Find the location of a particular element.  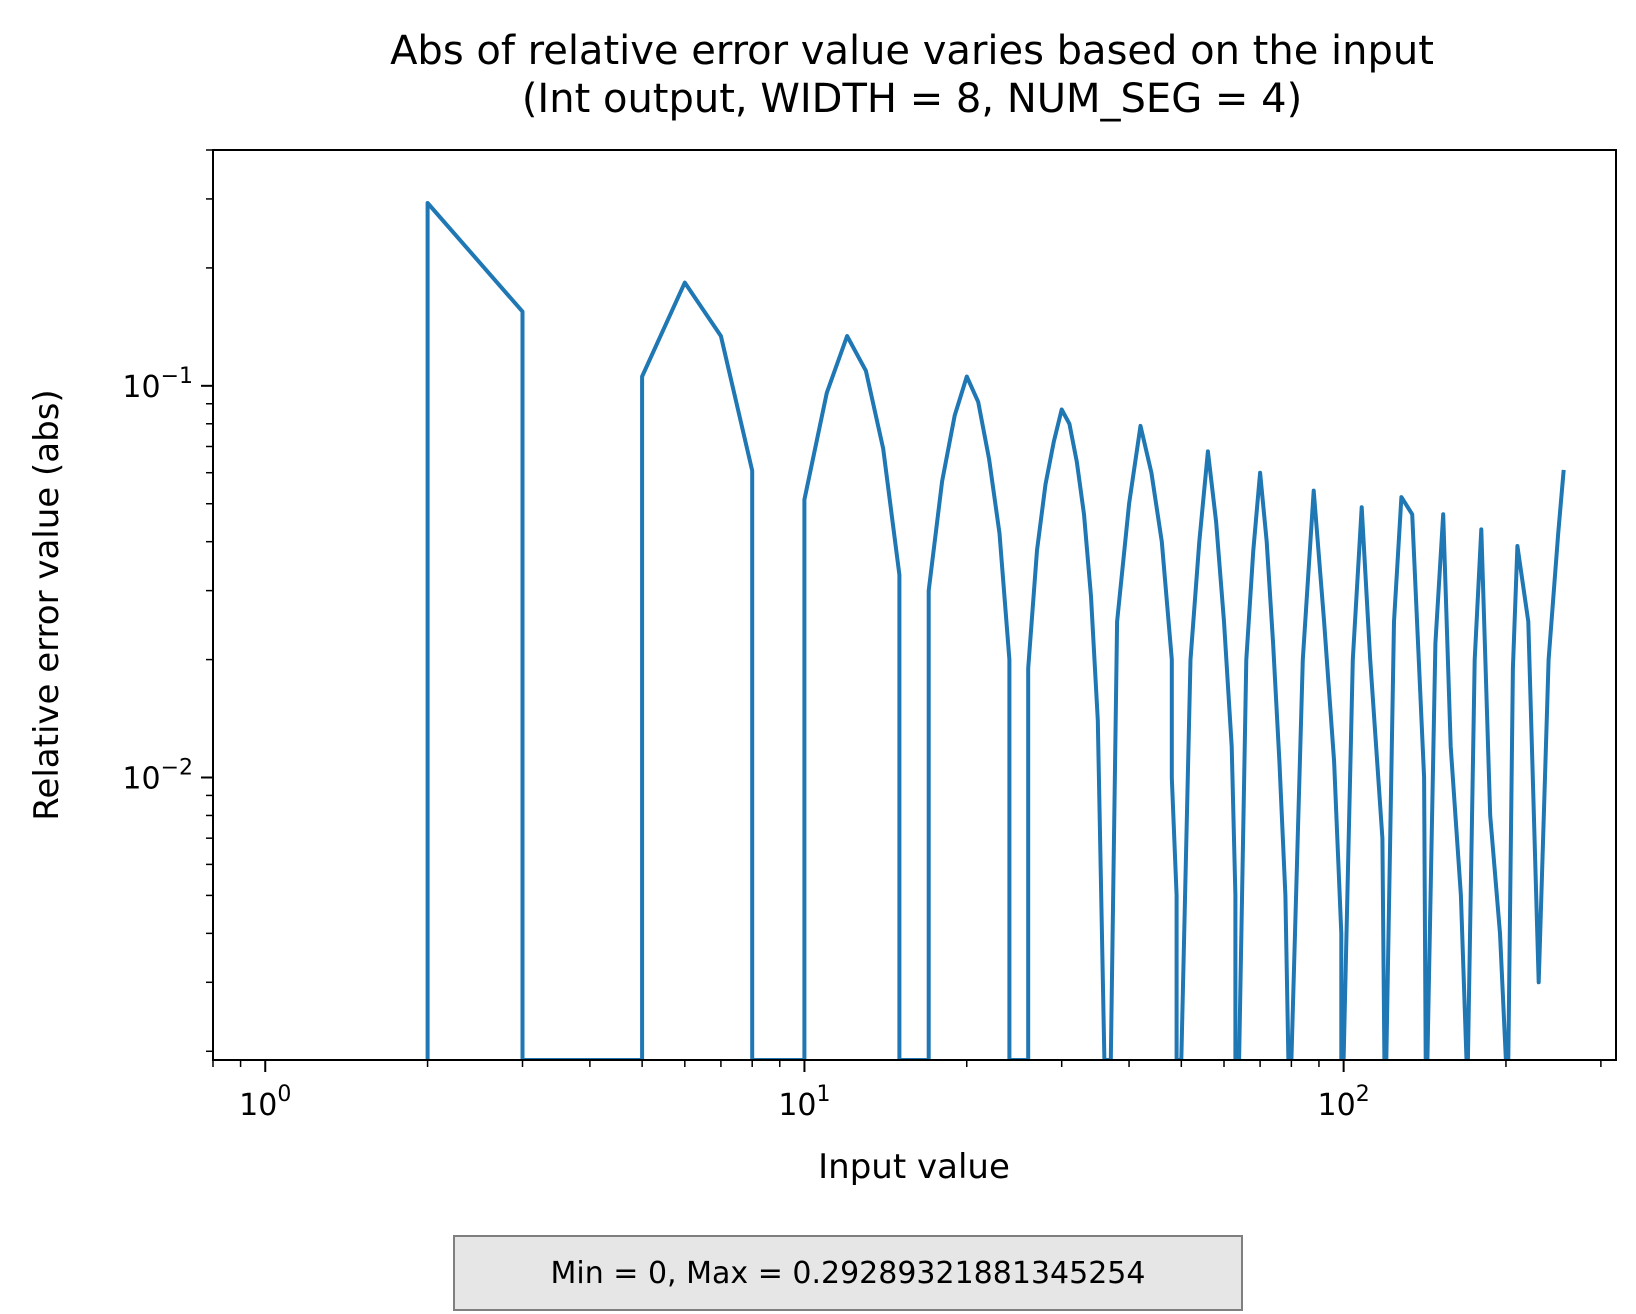

chart-title-line-2: (Int output, WIDTH = 8, NUM_SEG = 4) is located at coordinates (912, 99).